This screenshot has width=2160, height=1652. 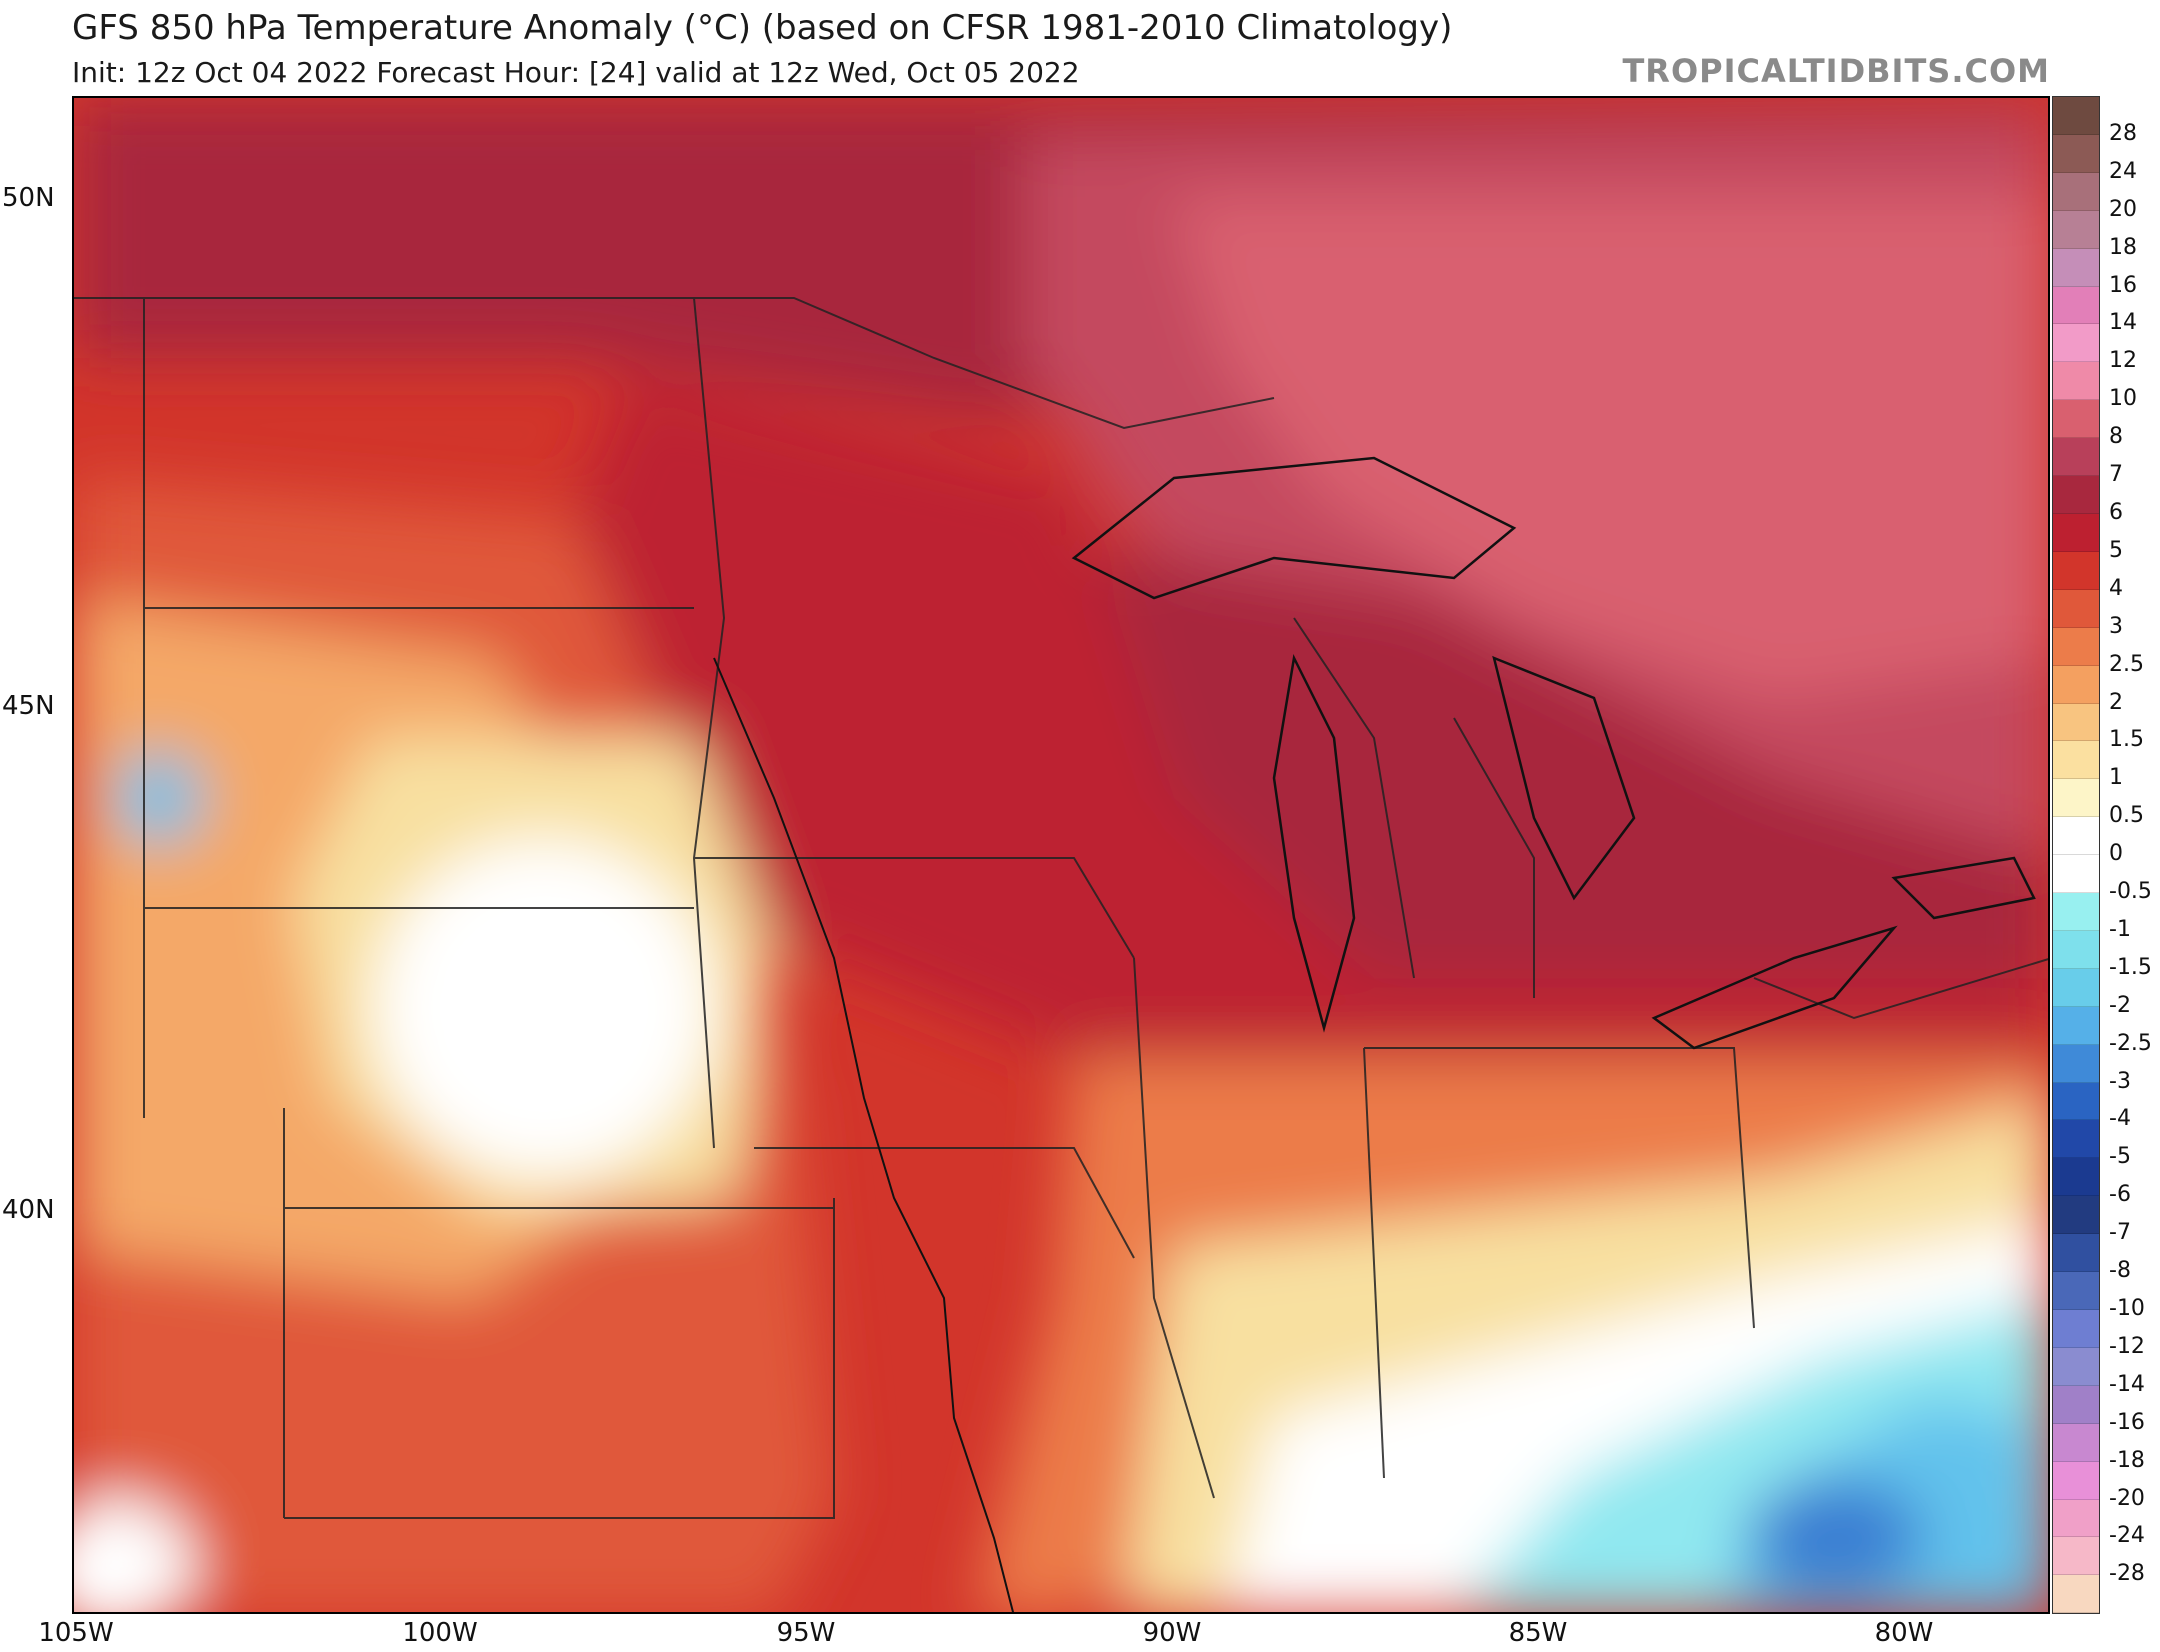 I want to click on colorbar-label: -5, so click(x=2120, y=1157).